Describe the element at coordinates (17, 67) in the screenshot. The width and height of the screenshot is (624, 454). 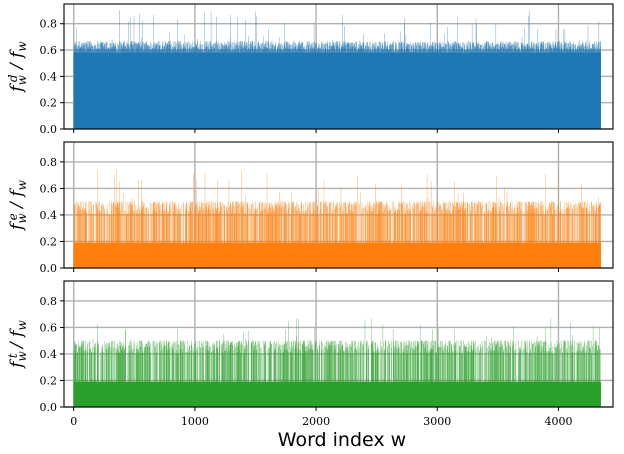
I see `y-axis-label: fwd / fw` at that location.